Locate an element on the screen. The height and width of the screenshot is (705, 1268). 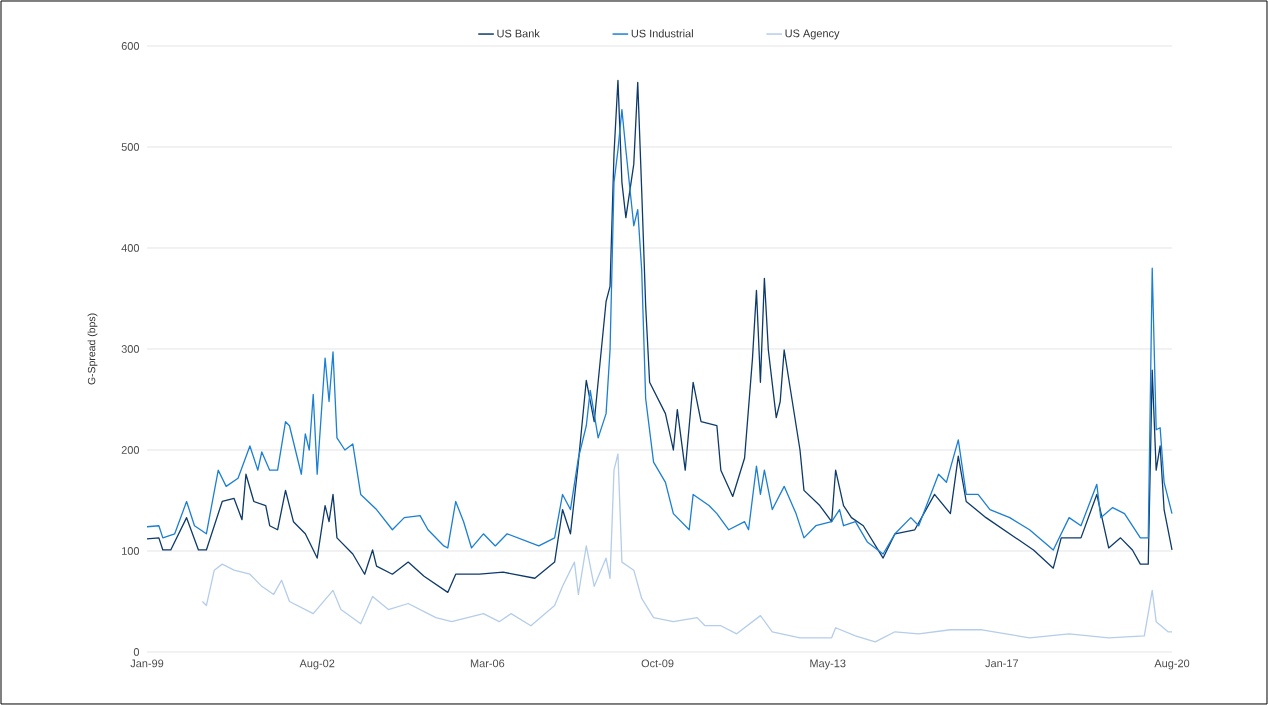
y-tick-label: 400 is located at coordinates (130, 248).